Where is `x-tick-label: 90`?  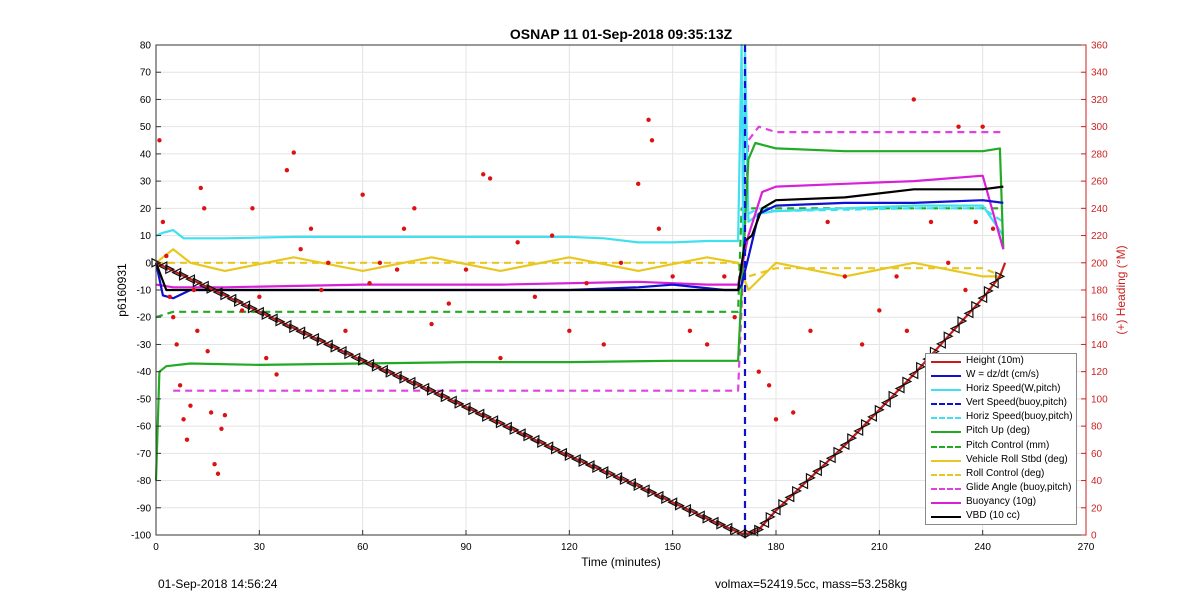
x-tick-label: 90 is located at coordinates (466, 547).